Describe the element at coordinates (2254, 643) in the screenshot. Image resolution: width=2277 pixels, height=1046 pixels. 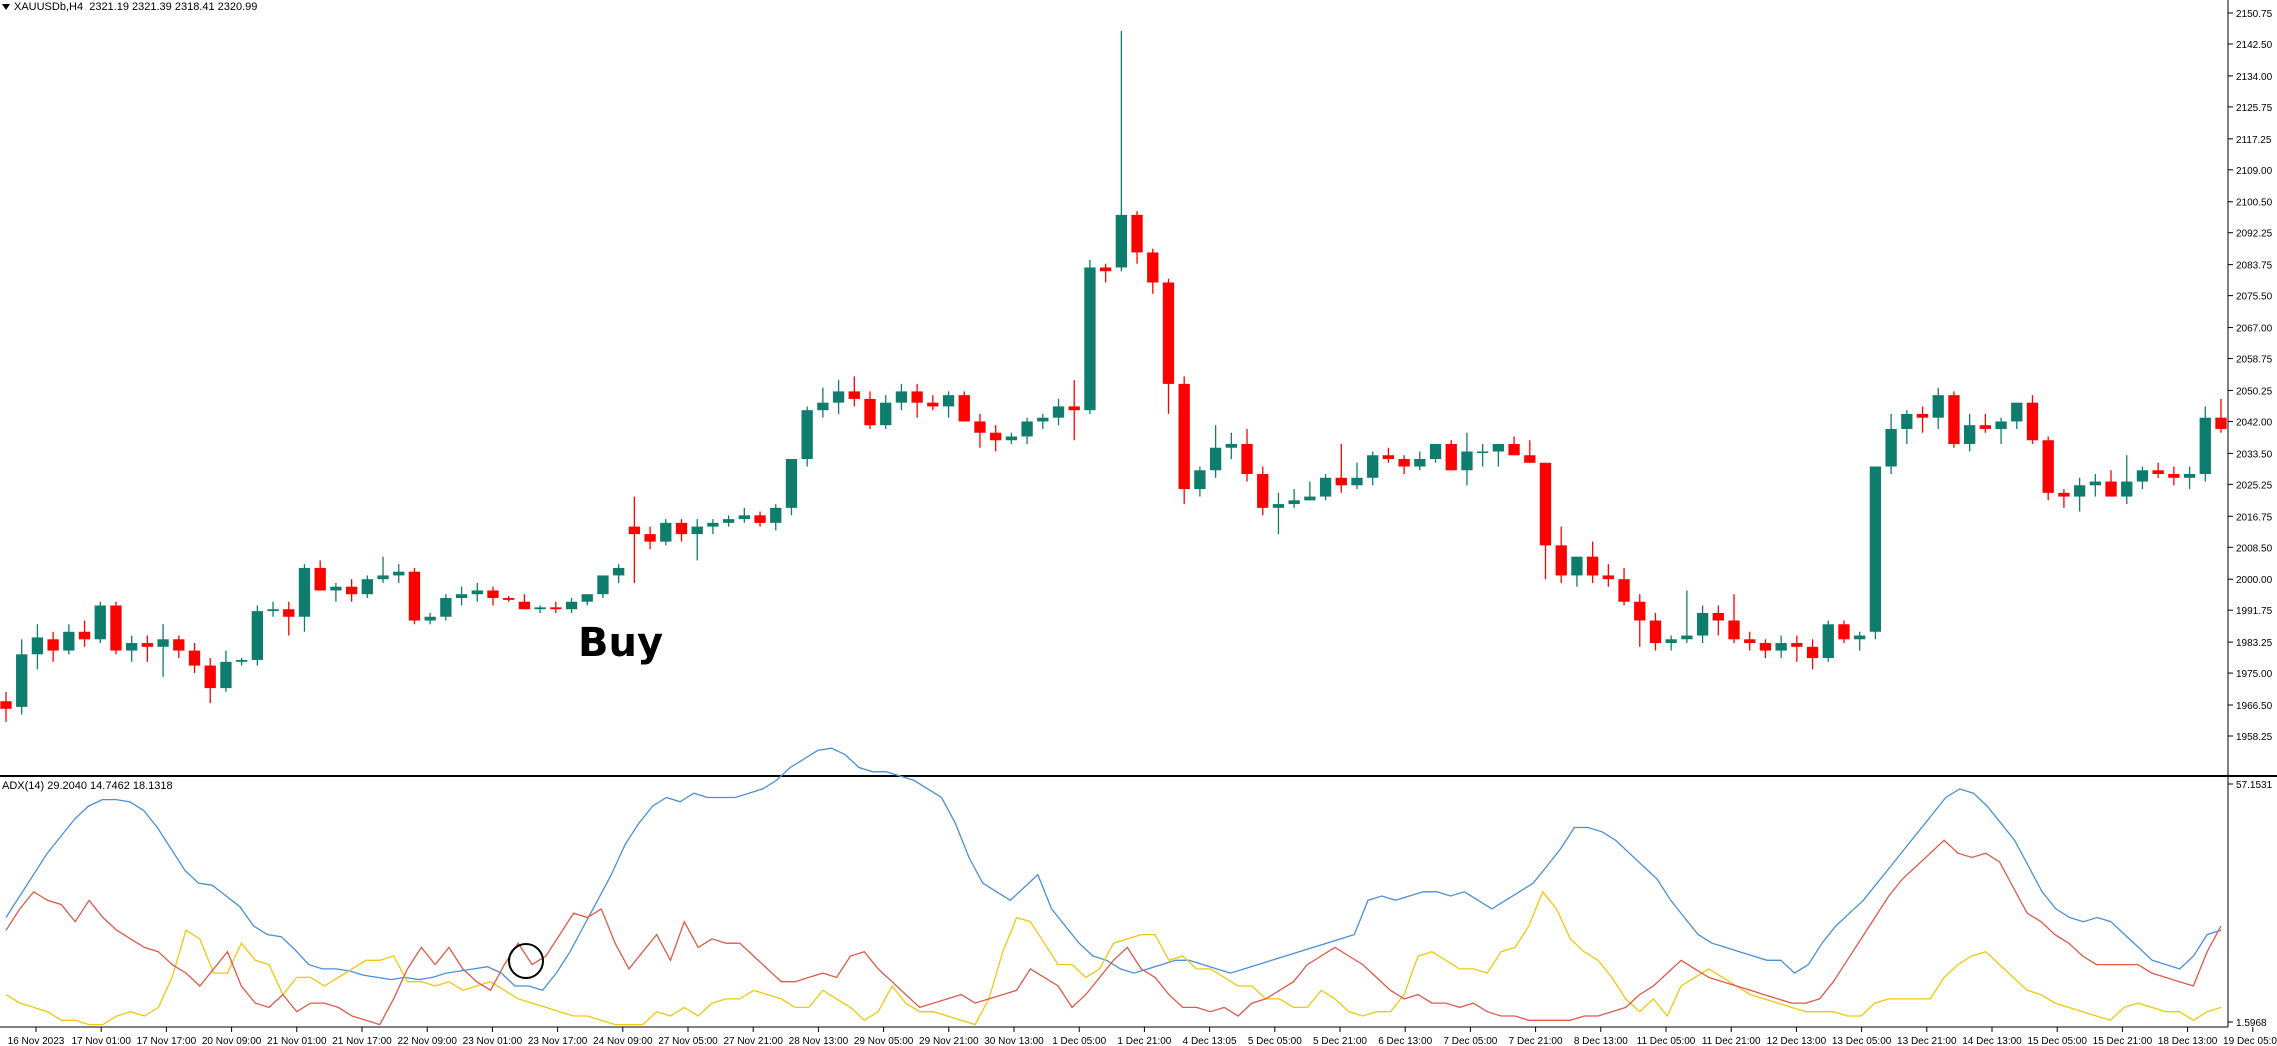
I see `price-tick-label: 1983.25` at that location.